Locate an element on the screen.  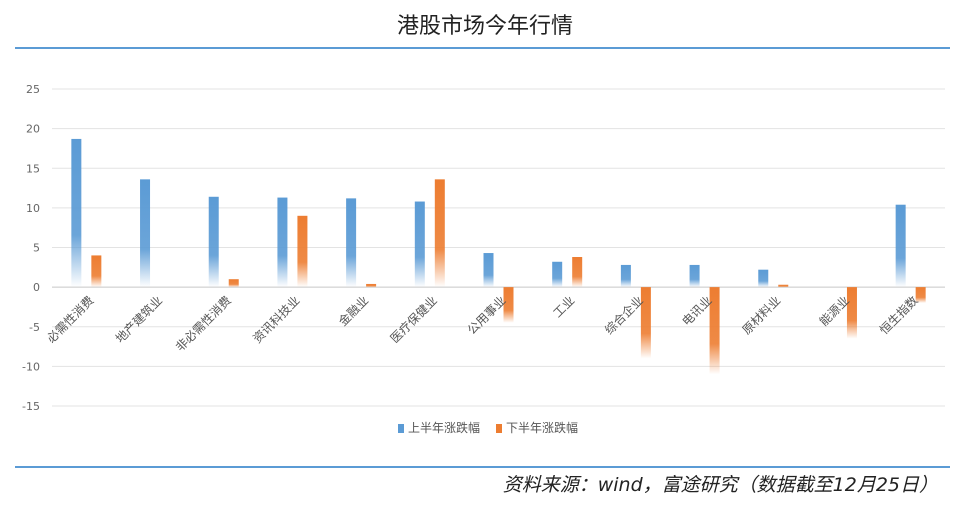
x-category-label: 综合企业 is located at coordinates (623, 315).